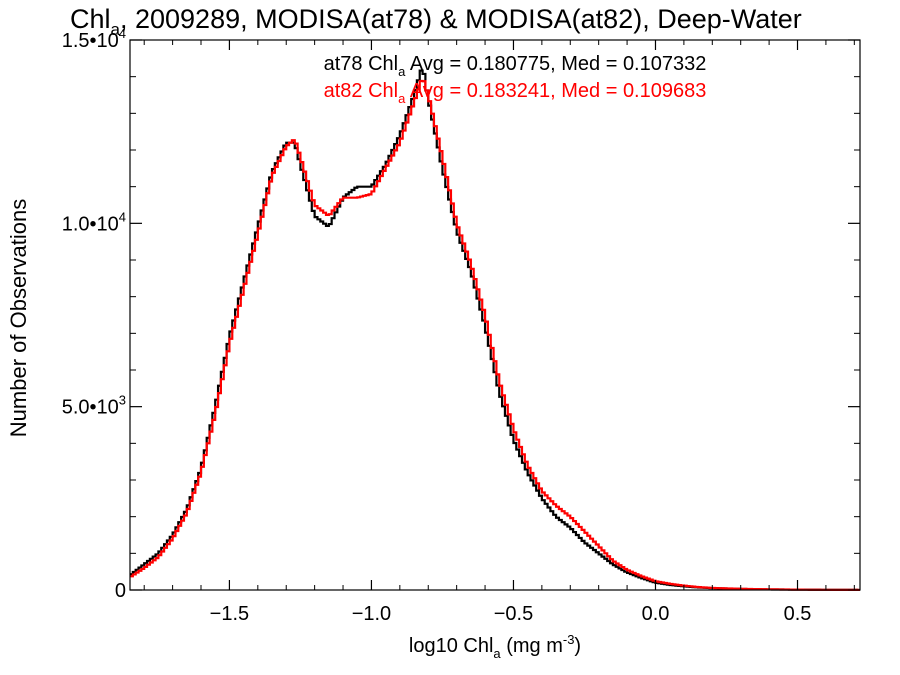  I want to click on annotation-at82: at82 Chla Avg = 0.183241, Med = 0.109683, so click(515, 93).